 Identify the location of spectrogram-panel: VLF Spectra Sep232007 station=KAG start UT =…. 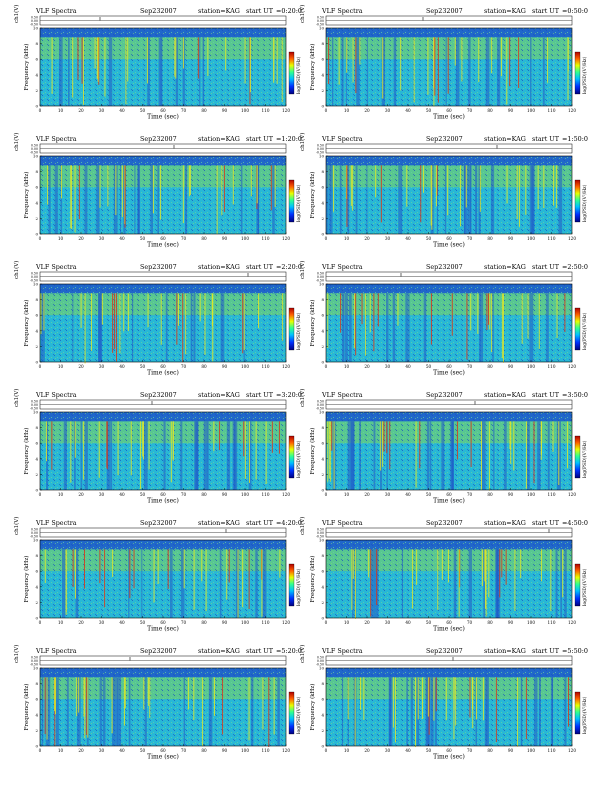
(443, 575).